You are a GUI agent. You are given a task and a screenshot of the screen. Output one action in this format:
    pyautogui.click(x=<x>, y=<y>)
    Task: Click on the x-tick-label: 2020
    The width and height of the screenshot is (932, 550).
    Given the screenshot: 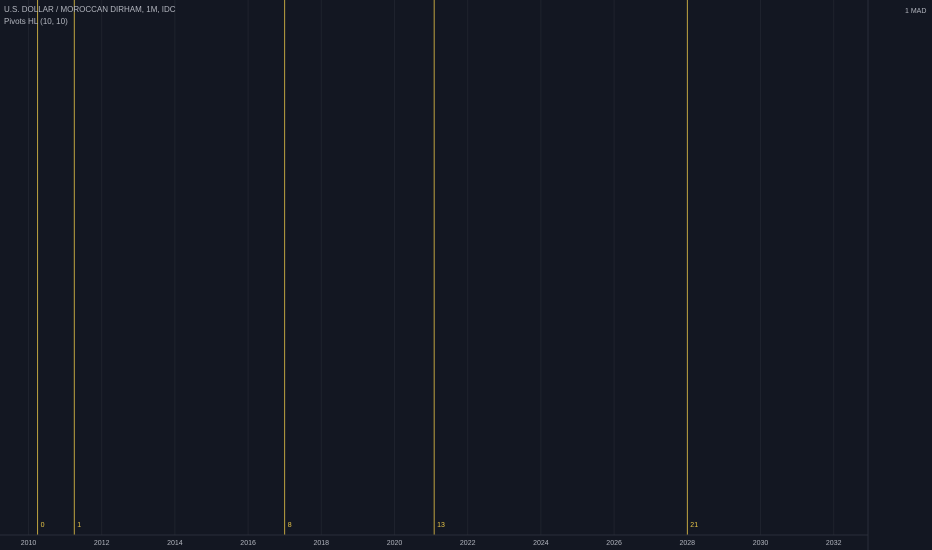 What is the action you would take?
    pyautogui.click(x=395, y=543)
    